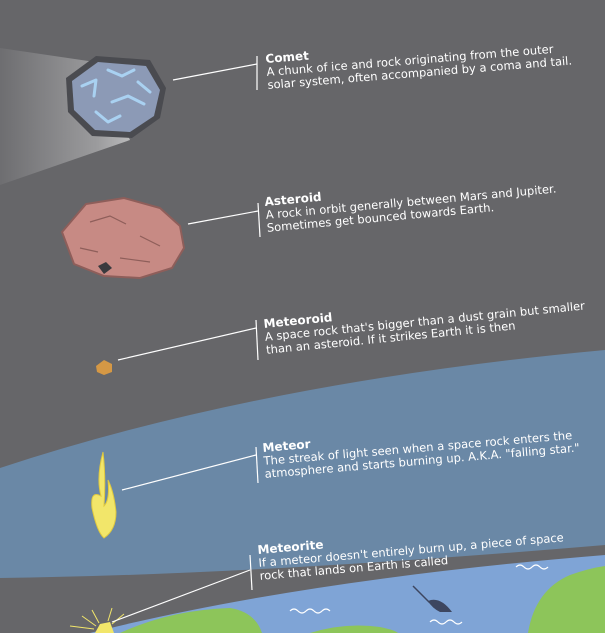 The image size is (605, 633). What do you see at coordinates (97, 620) in the screenshot?
I see `meteorite-icon` at bounding box center [97, 620].